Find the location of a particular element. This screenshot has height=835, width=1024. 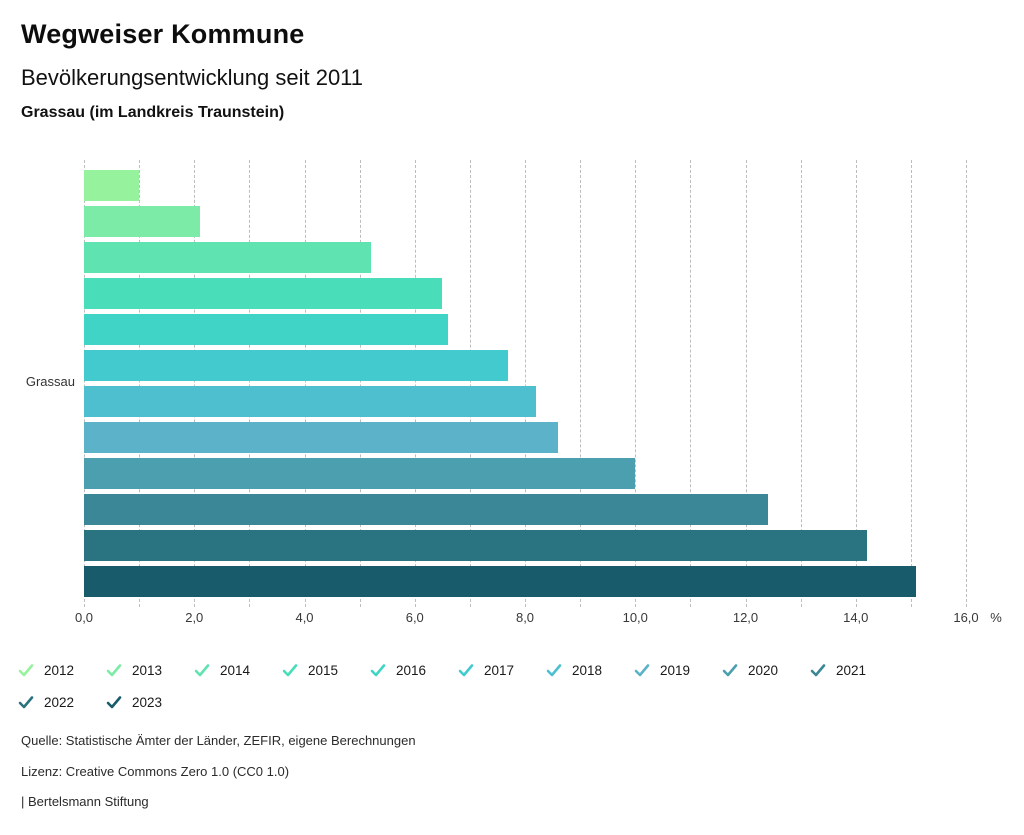

x-tick-label: 14,0 is located at coordinates (856, 617).